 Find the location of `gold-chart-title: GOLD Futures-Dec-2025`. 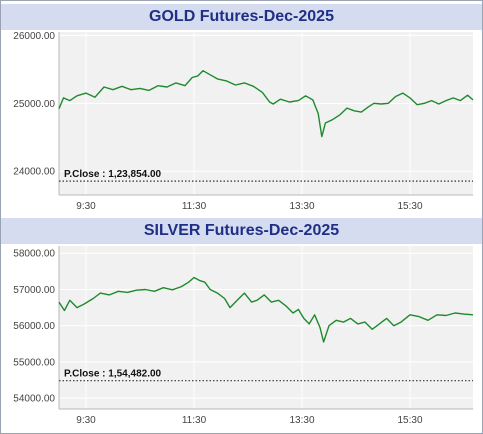

gold-chart-title: GOLD Futures-Dec-2025 is located at coordinates (241, 17).